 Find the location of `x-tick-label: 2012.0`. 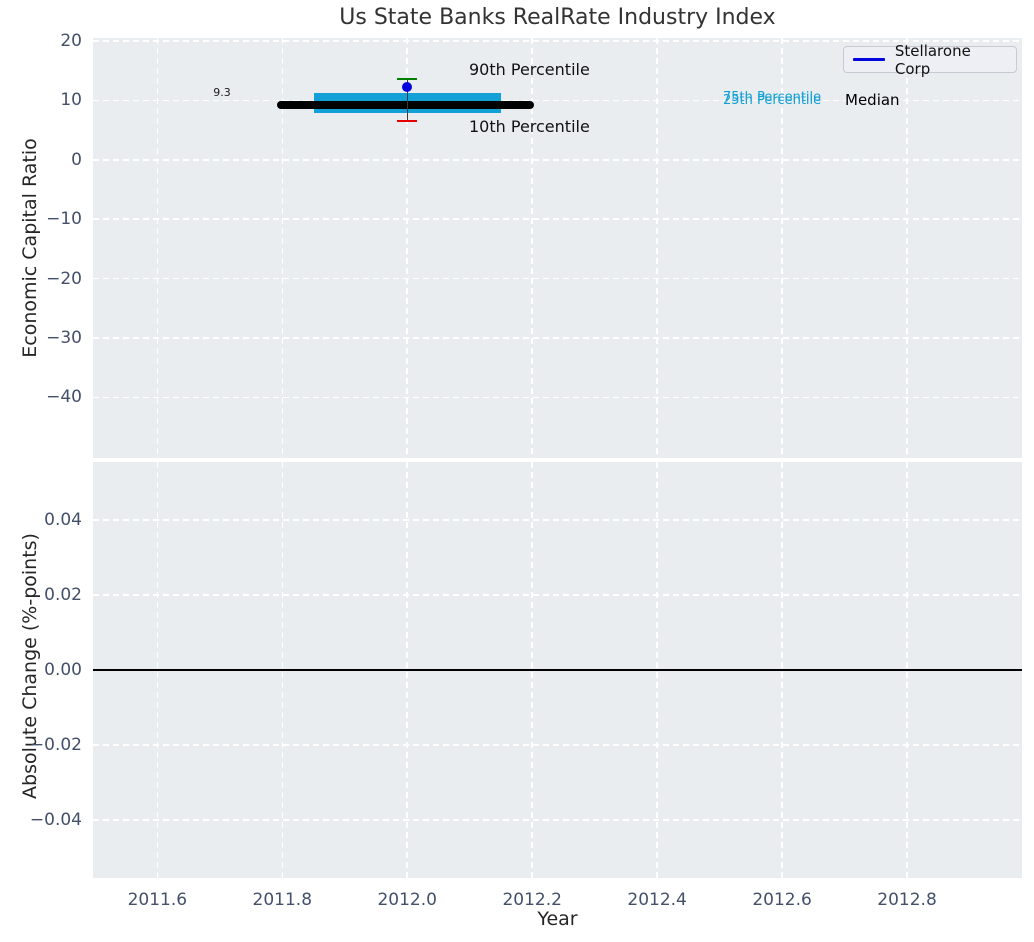

x-tick-label: 2012.0 is located at coordinates (407, 900).